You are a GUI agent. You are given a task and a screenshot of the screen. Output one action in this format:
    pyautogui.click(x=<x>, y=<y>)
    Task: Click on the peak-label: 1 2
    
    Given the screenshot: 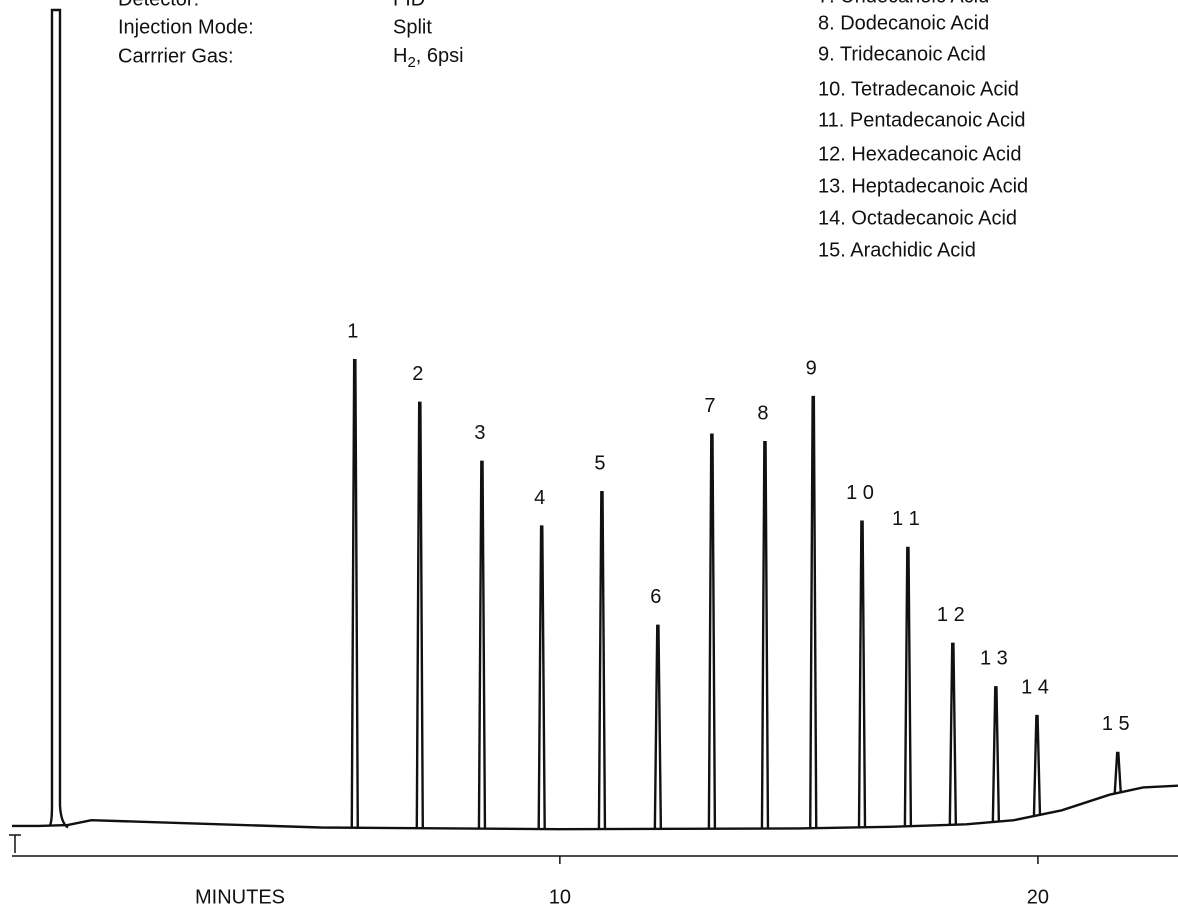 What is the action you would take?
    pyautogui.click(x=951, y=615)
    